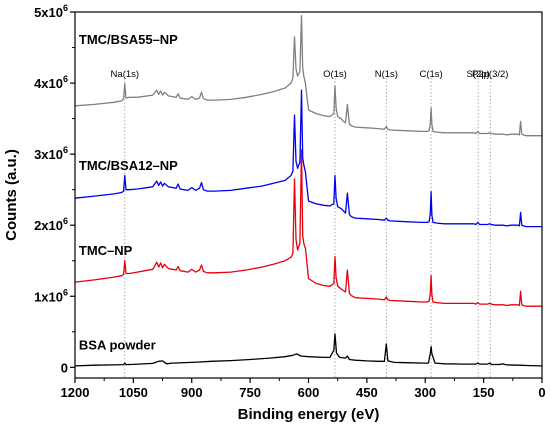  I want to click on peak-label: S(2p), so click(478, 74).